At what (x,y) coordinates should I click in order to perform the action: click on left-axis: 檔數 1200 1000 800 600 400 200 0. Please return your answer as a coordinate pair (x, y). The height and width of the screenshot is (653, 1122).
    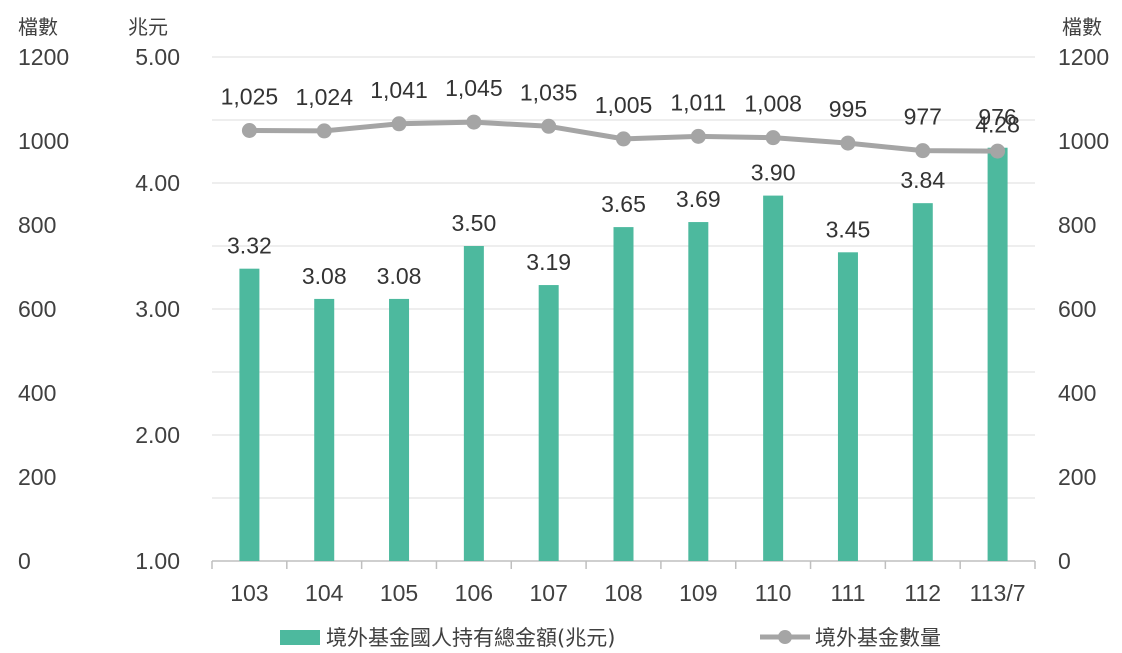
    Looking at the image, I should click on (43, 294).